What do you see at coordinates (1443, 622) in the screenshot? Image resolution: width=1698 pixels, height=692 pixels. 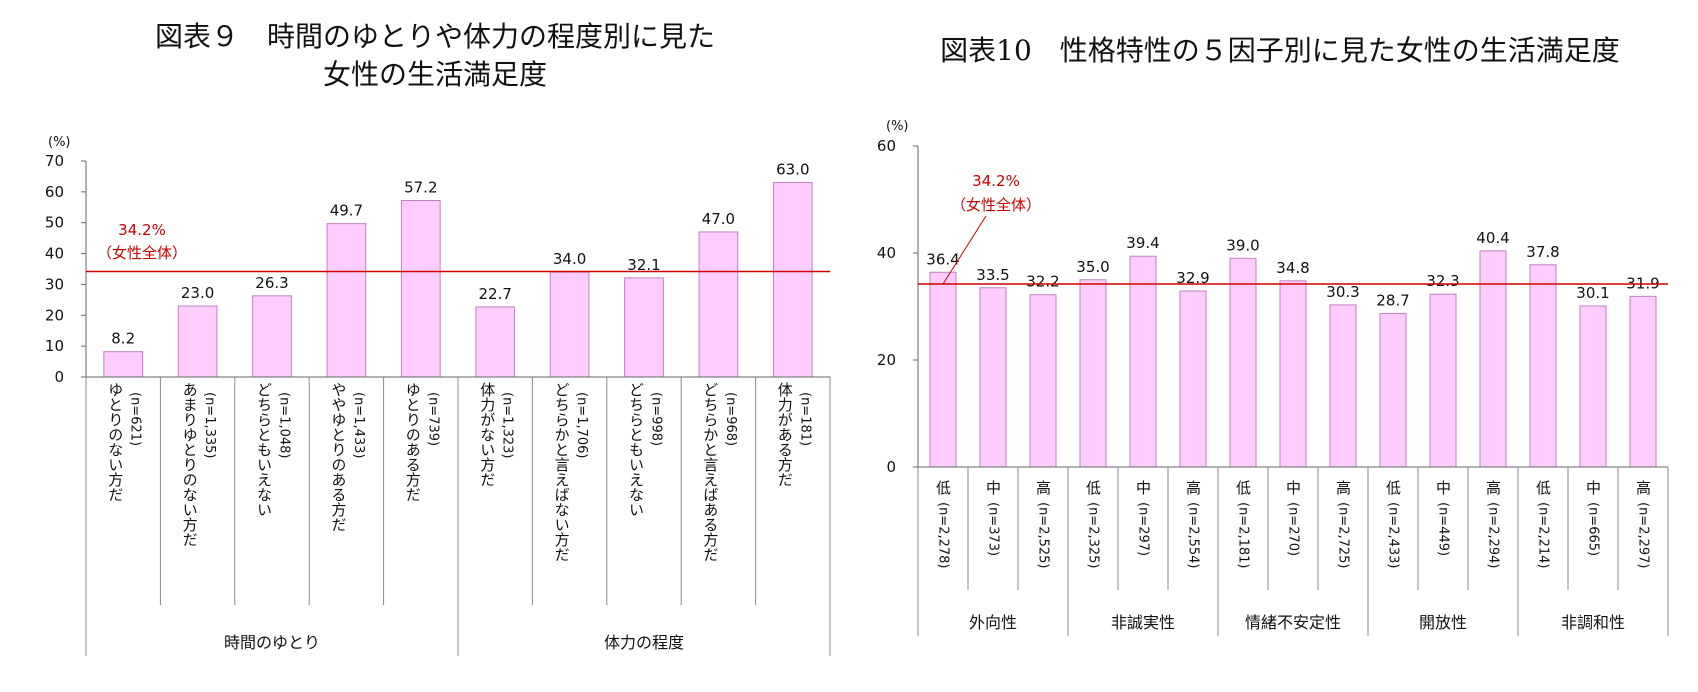 I see `group-label: 開放性` at bounding box center [1443, 622].